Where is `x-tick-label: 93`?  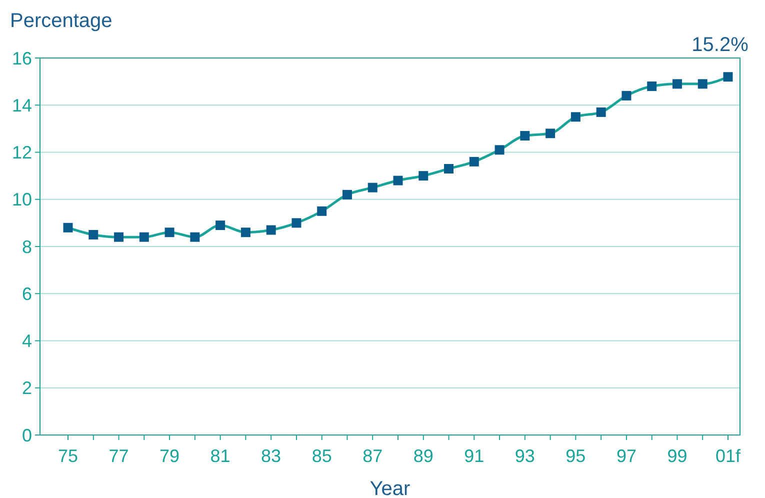 x-tick-label: 93 is located at coordinates (524, 456).